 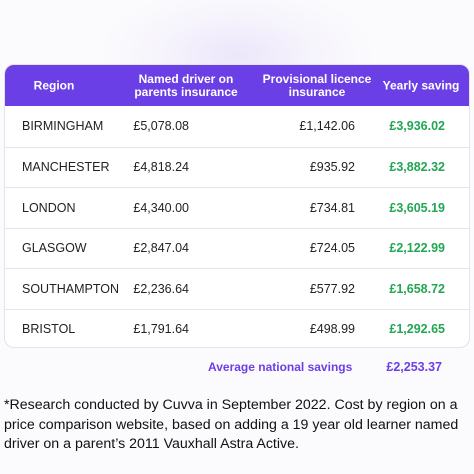 What do you see at coordinates (237, 288) in the screenshot?
I see `table-row: SOUTHAMPTON £2,236.64 £577.92 £1,658.72` at bounding box center [237, 288].